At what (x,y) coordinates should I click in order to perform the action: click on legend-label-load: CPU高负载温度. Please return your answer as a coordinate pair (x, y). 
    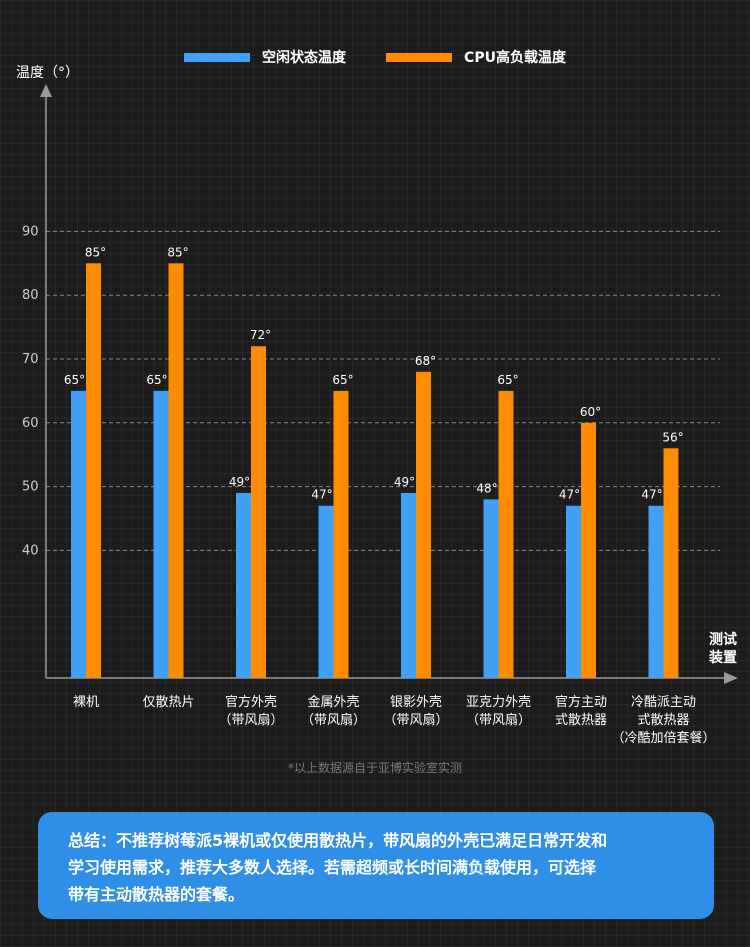
    Looking at the image, I should click on (515, 58).